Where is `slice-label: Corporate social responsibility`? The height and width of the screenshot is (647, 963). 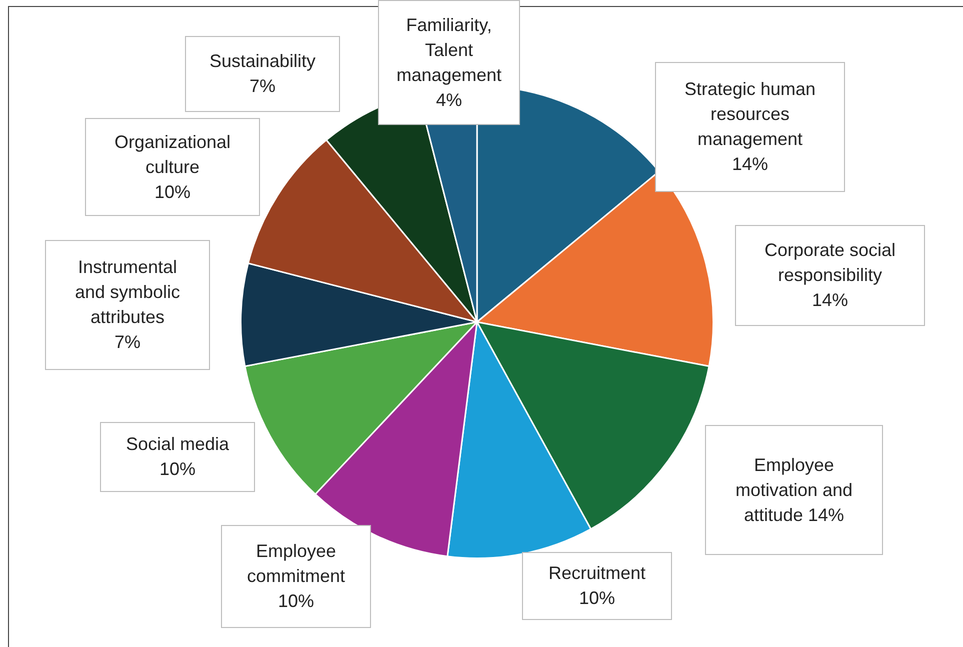
slice-label: Corporate social responsibility is located at coordinates (830, 263).